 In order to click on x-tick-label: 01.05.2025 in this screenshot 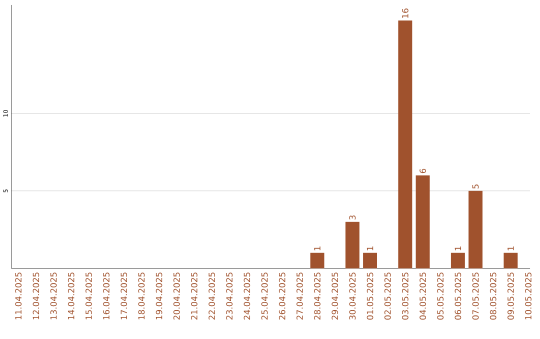, I will do `click(370, 296)`.